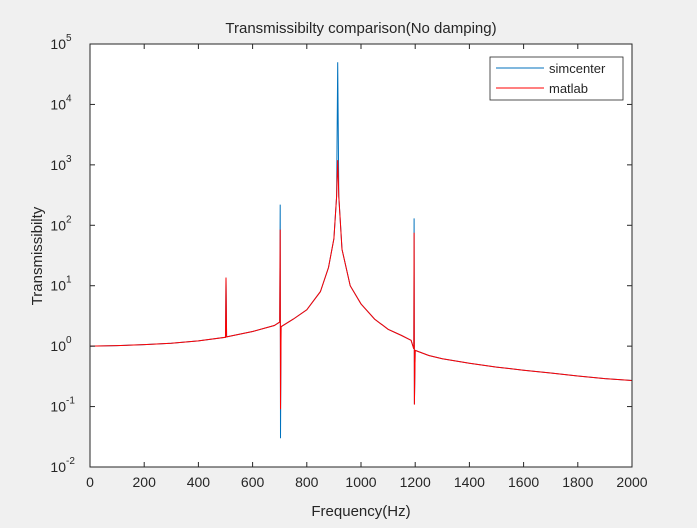  I want to click on x-tick-label: 0, so click(90, 482).